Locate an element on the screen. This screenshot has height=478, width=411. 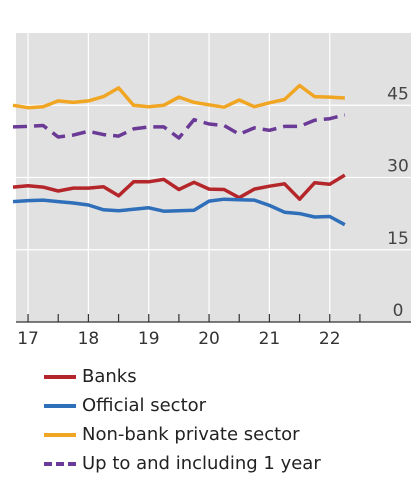
x-axis: 17 18 19 20 21 22 is located at coordinates (213, 331).